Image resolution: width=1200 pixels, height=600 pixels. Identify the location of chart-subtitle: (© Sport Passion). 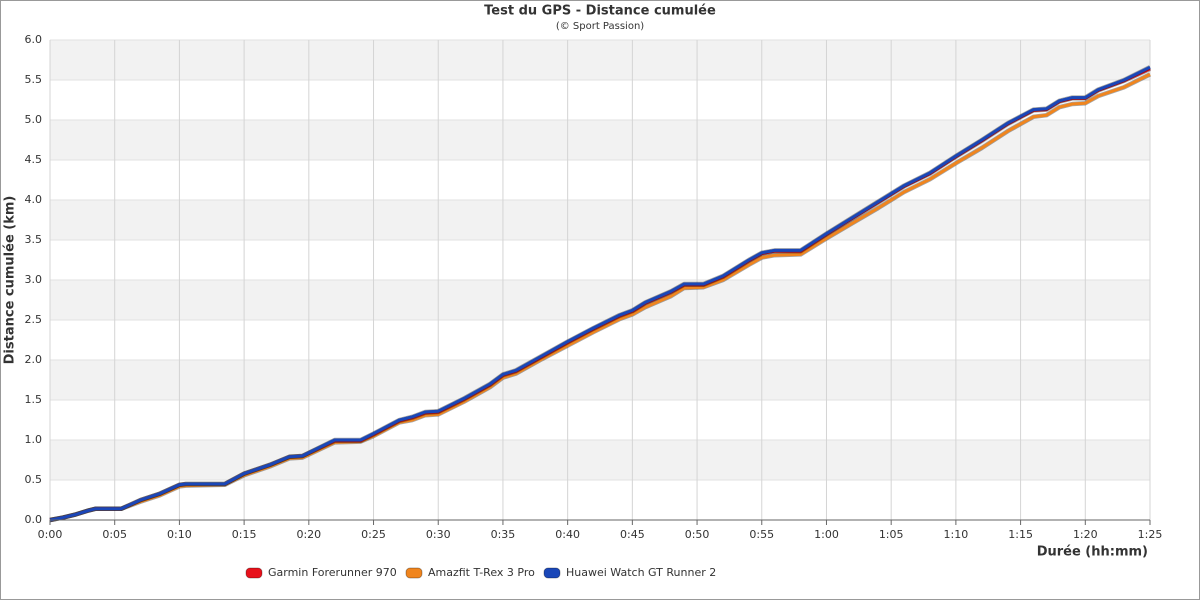
(600, 26).